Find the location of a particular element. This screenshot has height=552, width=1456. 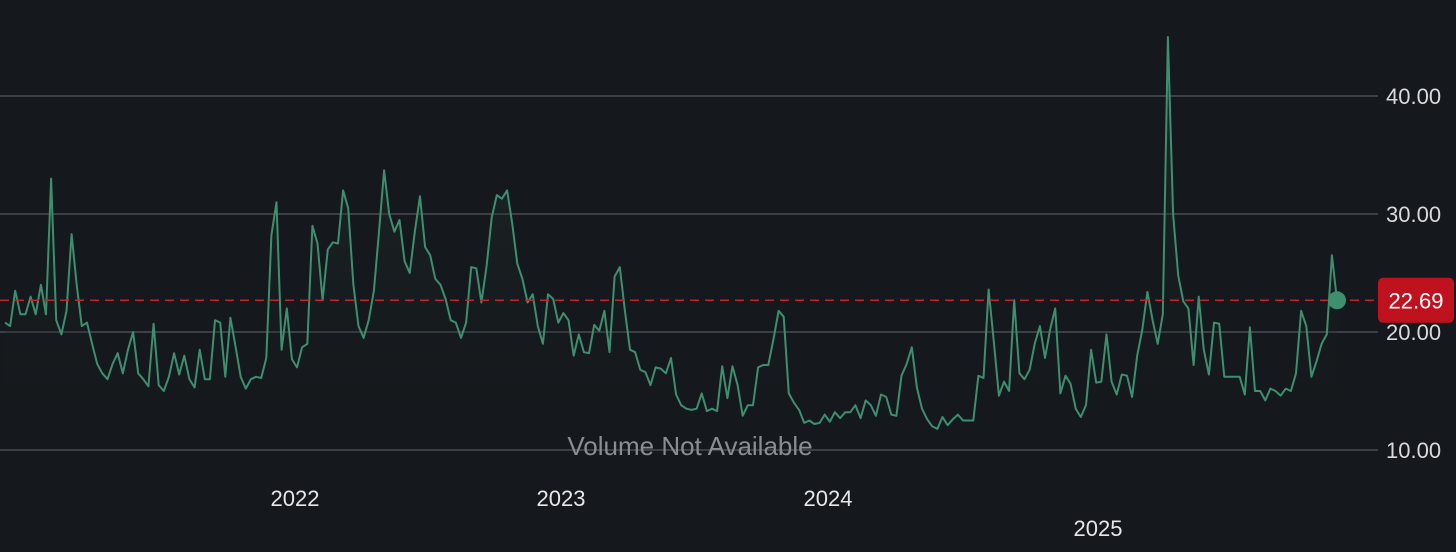

y-tick-label: 30.00 is located at coordinates (1413, 214).